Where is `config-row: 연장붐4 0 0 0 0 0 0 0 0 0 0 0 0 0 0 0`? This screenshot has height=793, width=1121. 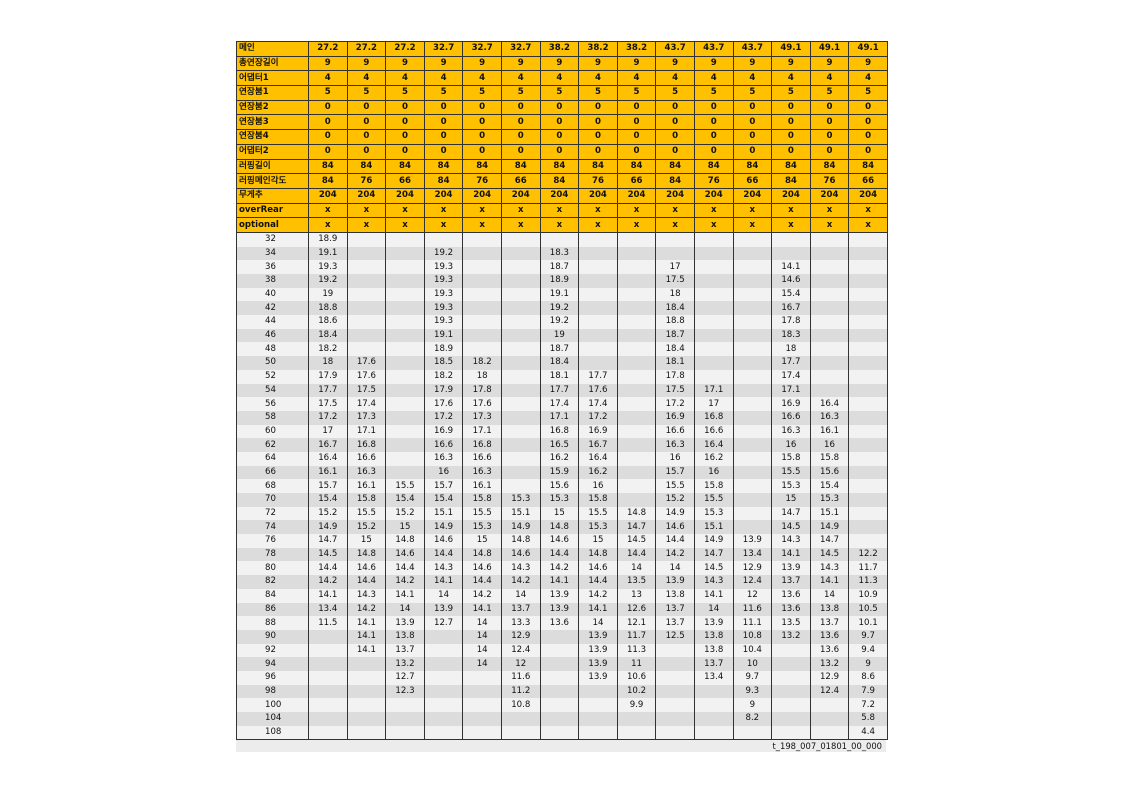
config-row: 연장붐4 0 0 0 0 0 0 0 0 0 0 0 0 0 0 0 is located at coordinates (562, 137).